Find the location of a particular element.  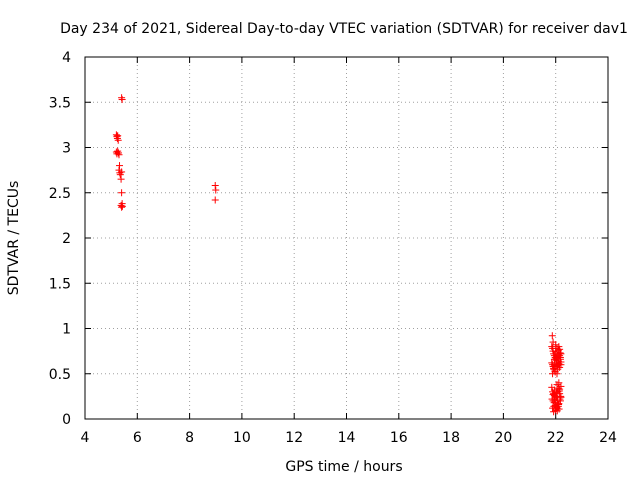

y-tick-label: 3.5 is located at coordinates (60, 103).